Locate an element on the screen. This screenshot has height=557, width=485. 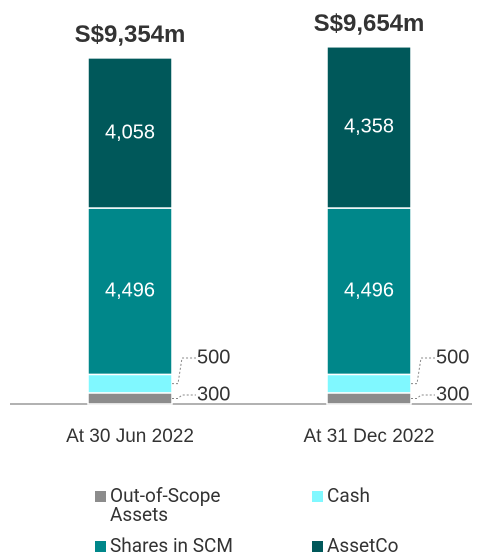
legend-item: AssetCo is located at coordinates (387, 545).